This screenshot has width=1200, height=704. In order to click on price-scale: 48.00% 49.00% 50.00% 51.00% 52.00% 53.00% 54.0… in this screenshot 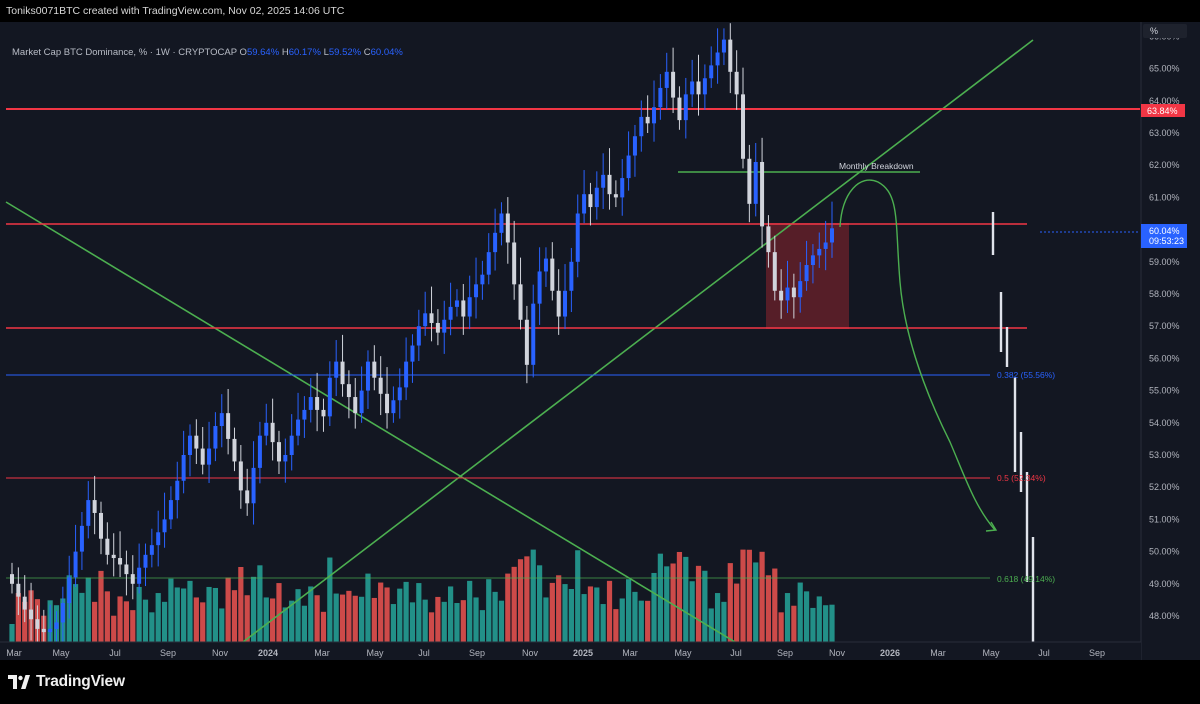, I will do `click(1170, 341)`.